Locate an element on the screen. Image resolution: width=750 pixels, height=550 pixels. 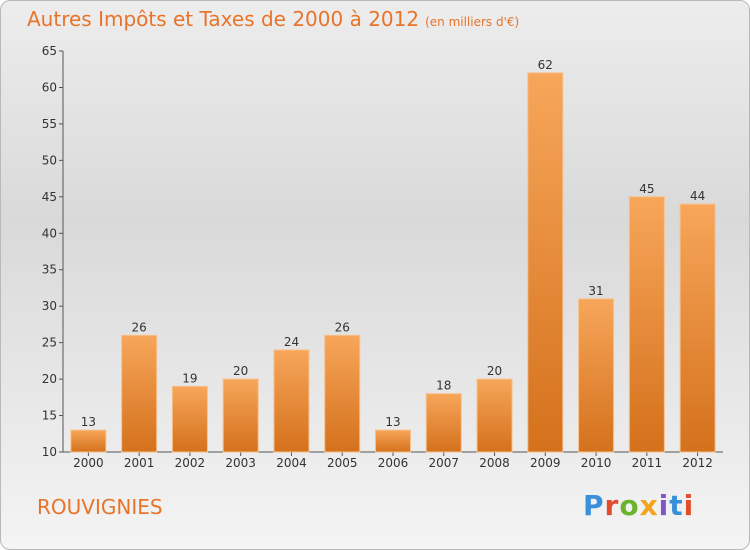
x-tick-label: 2010 is located at coordinates (596, 463).